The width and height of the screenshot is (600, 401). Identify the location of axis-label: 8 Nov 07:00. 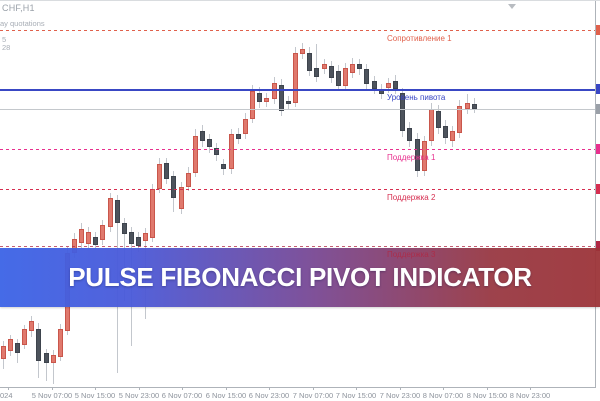
(443, 395).